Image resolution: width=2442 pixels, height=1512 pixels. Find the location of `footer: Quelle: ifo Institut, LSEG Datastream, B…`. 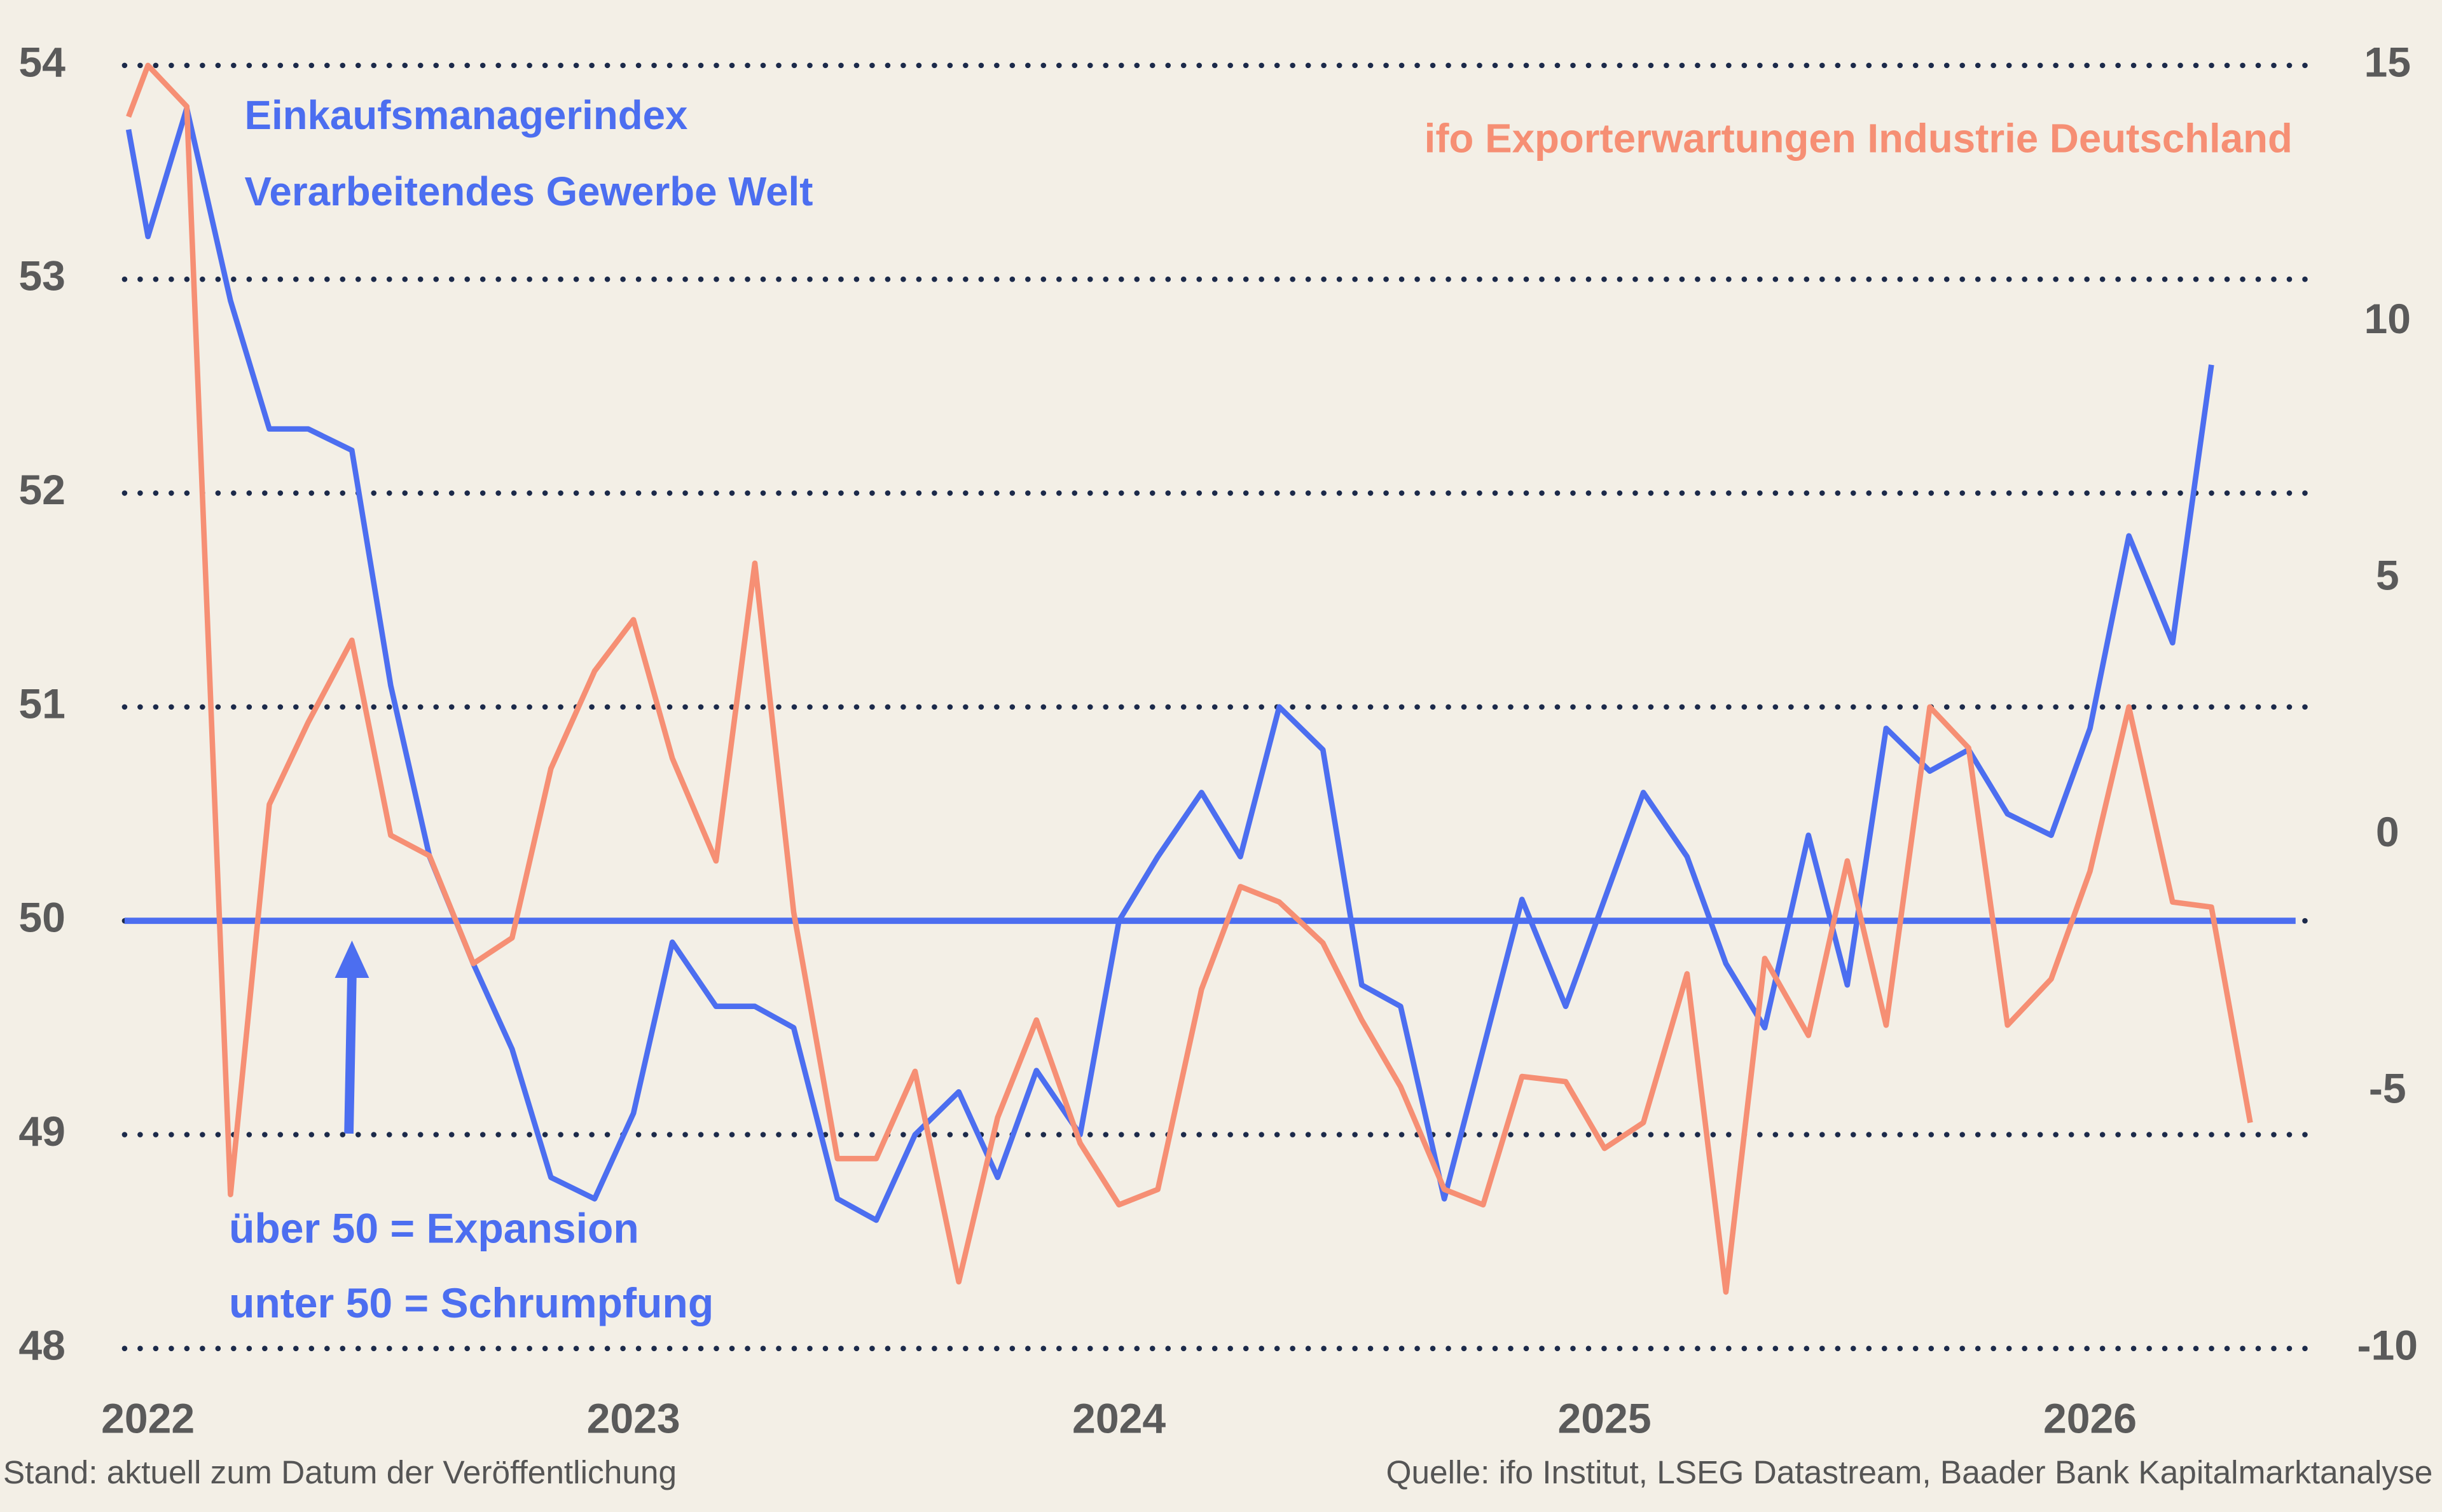

footer: Quelle: ifo Institut, LSEG Datastream, B… is located at coordinates (1909, 1472).